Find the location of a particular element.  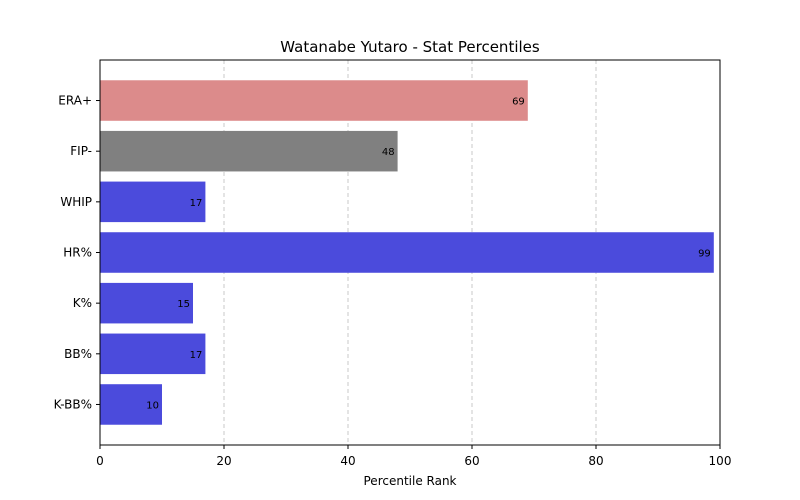

x-tick-label: 40 is located at coordinates (347, 461).